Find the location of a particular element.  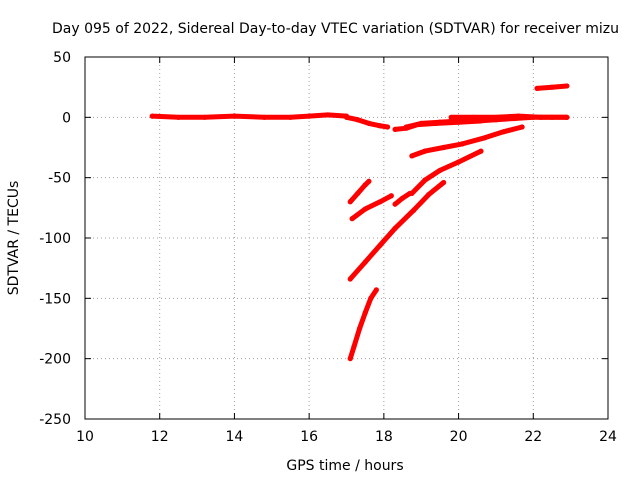

x-tick-label: 10 is located at coordinates (85, 437).